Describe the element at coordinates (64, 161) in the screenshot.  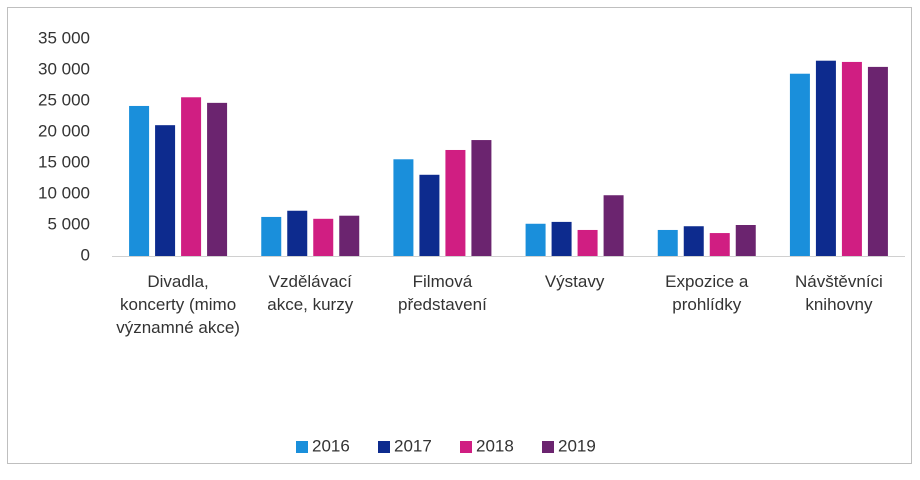
I see `y-tick-label: 15 000` at that location.